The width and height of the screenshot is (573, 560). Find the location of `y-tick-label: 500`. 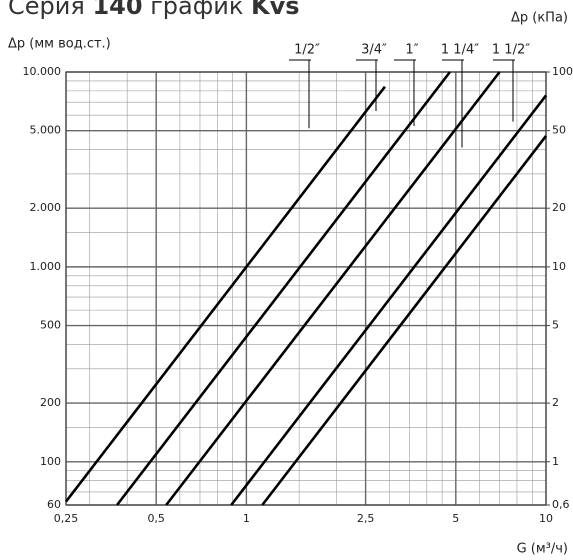

y-tick-label: 500 is located at coordinates (50, 325).